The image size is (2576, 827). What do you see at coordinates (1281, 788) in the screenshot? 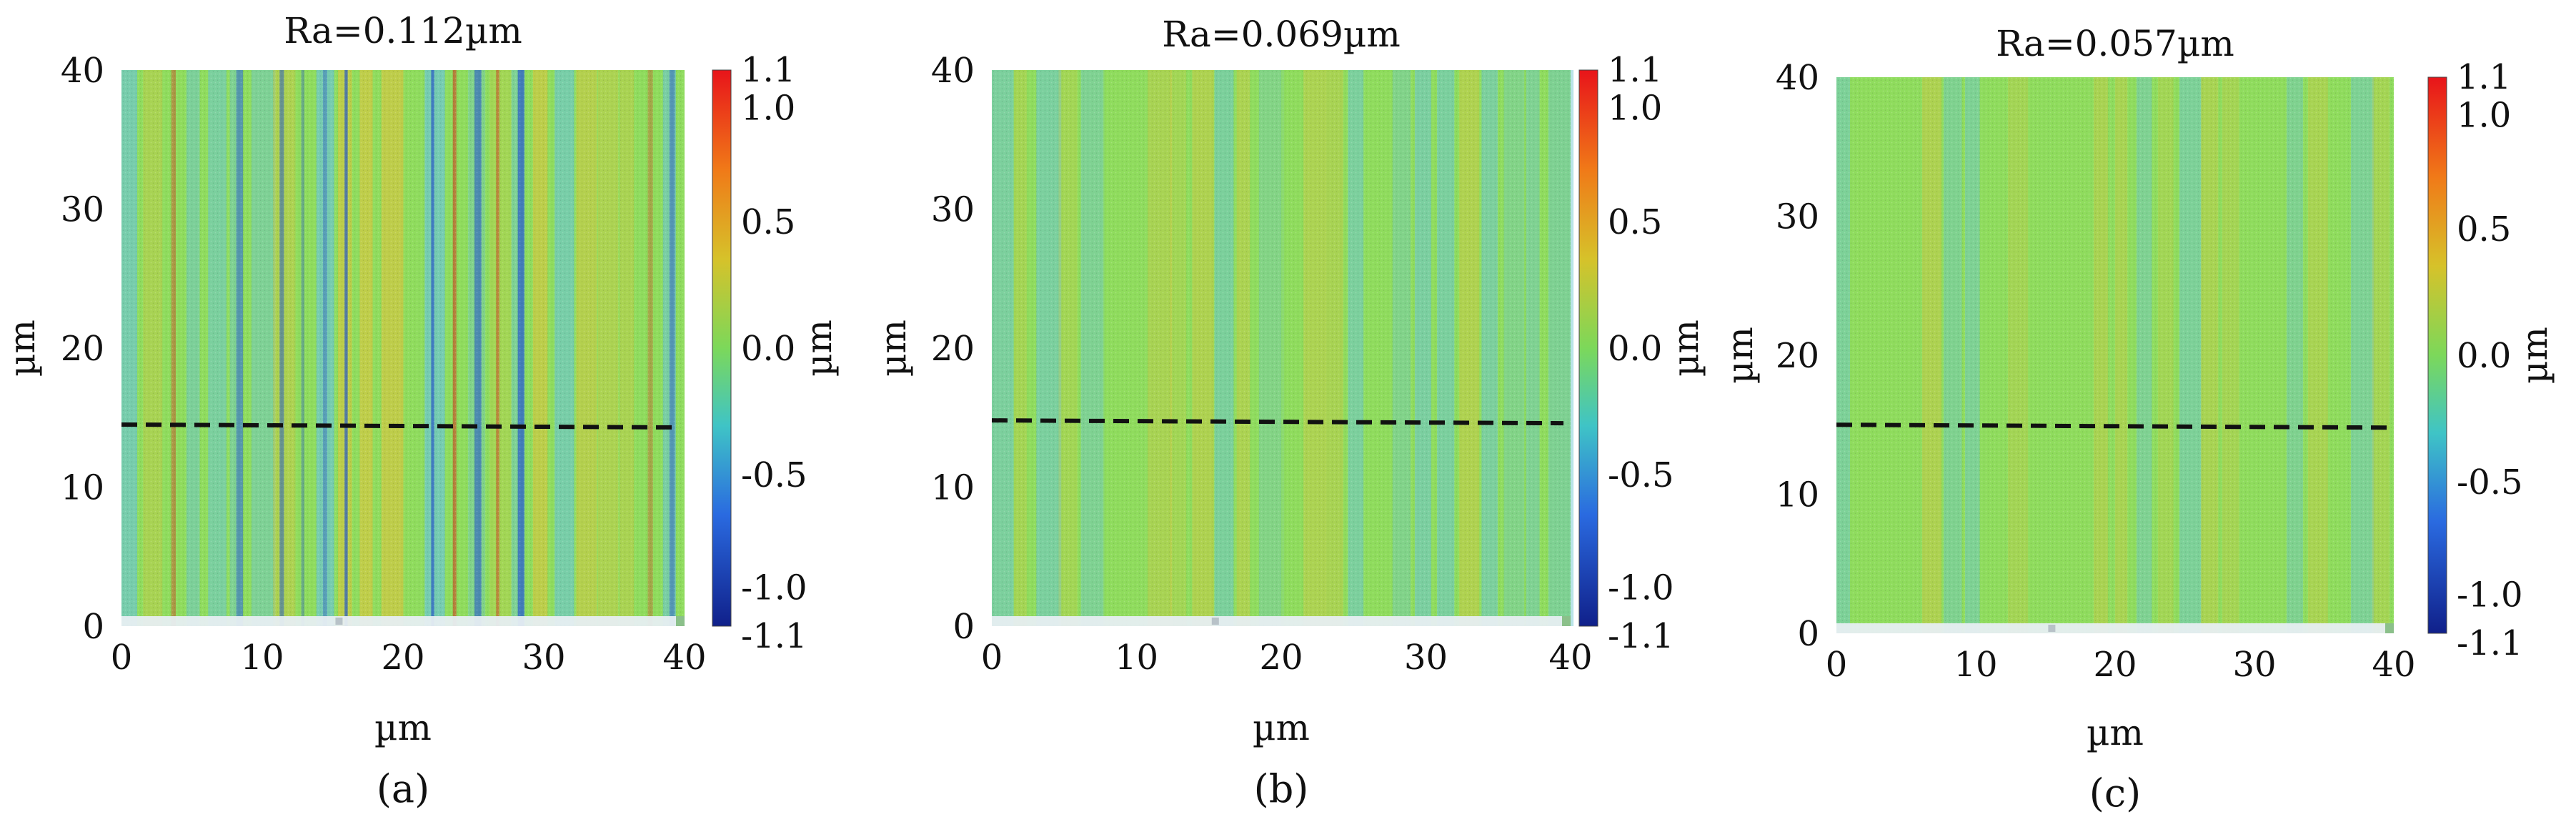
I see `panel-label: (b)` at bounding box center [1281, 788].